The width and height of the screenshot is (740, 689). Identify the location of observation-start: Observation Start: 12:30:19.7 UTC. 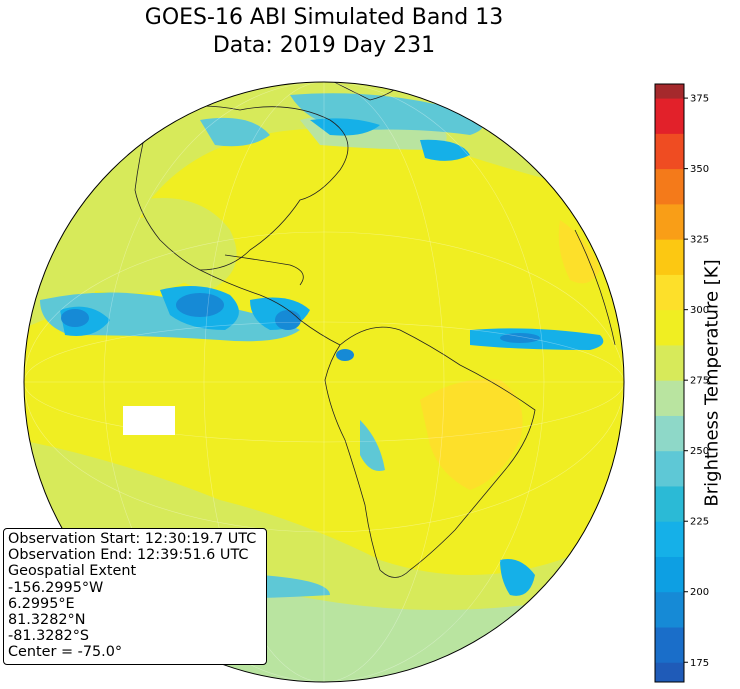
(132, 539).